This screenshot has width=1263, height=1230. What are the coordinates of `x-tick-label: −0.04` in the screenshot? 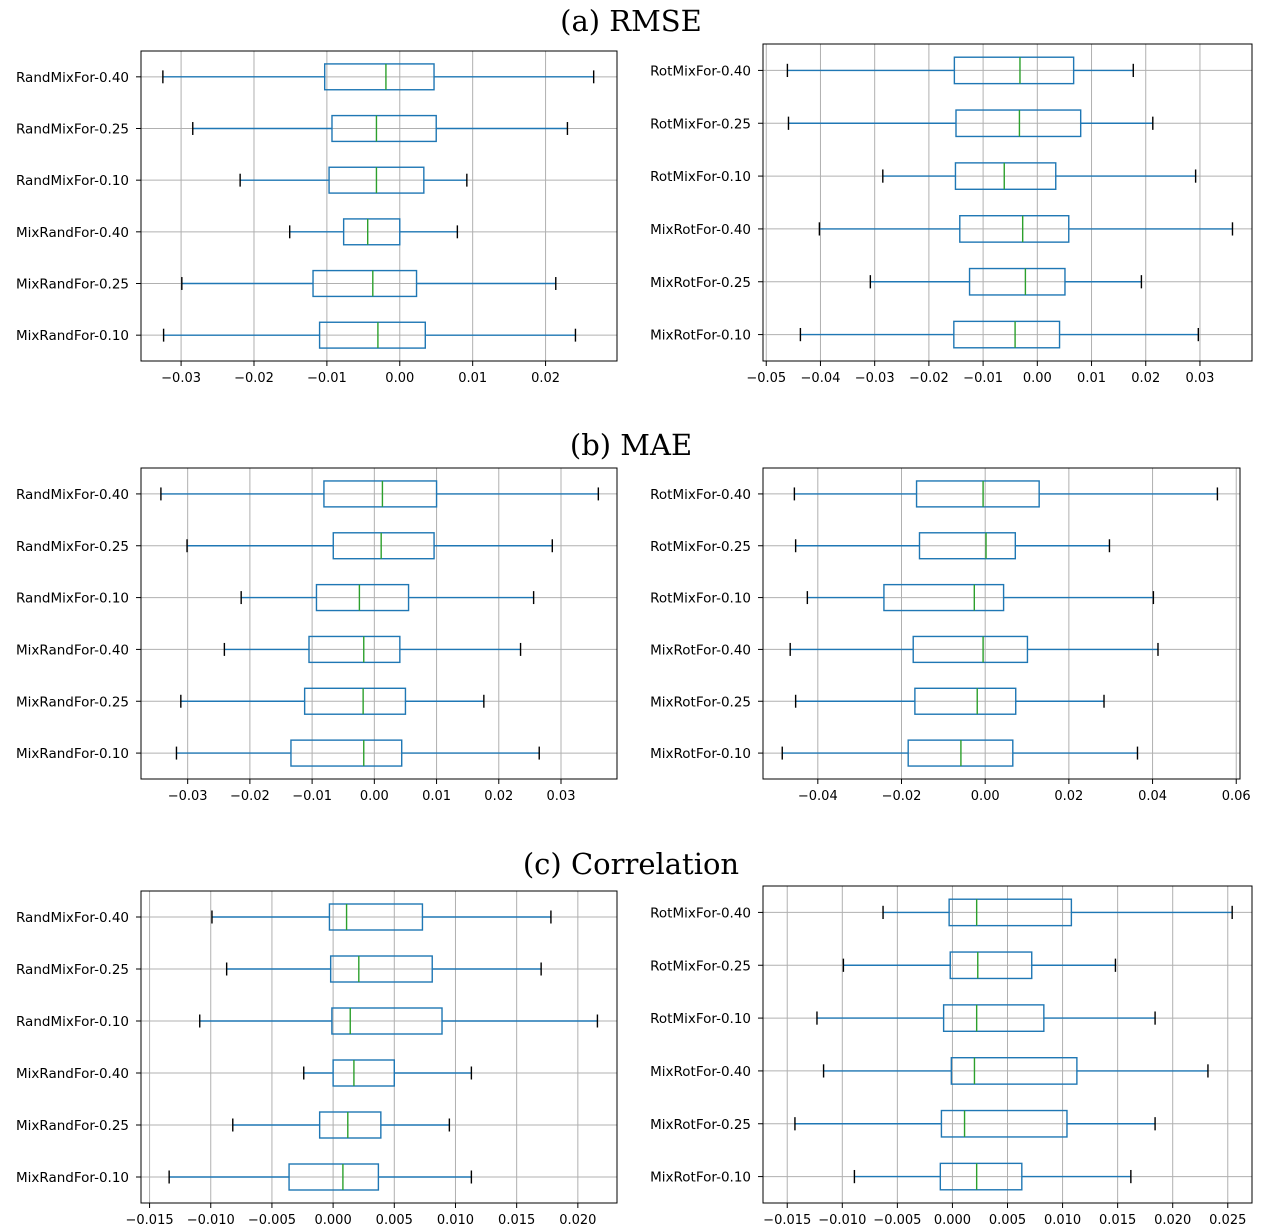 It's located at (818, 796).